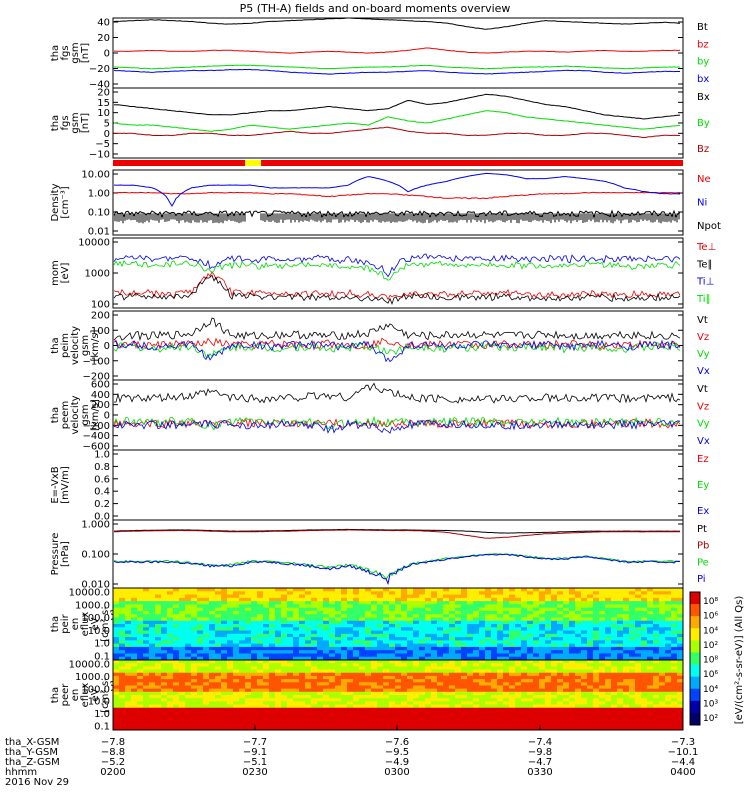 Image resolution: width=750 pixels, height=800 pixels. Describe the element at coordinates (705, 282) in the screenshot. I see `legend-blue: Ti⊥` at that location.